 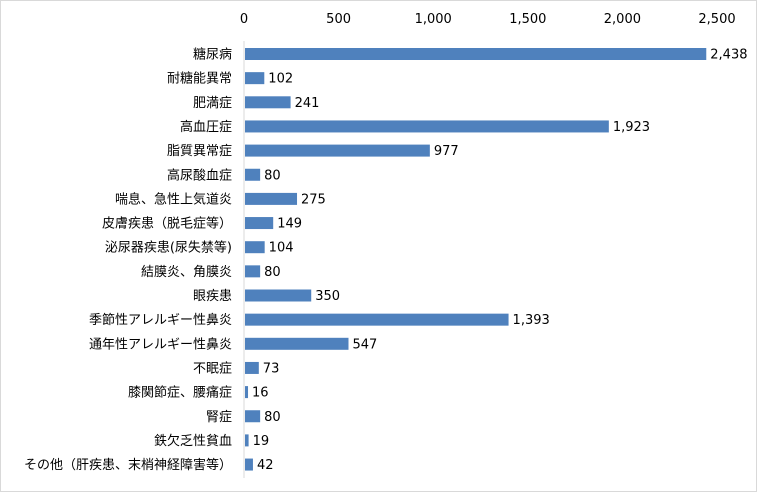 What do you see at coordinates (265, 465) in the screenshot?
I see `value-label: 42` at bounding box center [265, 465].